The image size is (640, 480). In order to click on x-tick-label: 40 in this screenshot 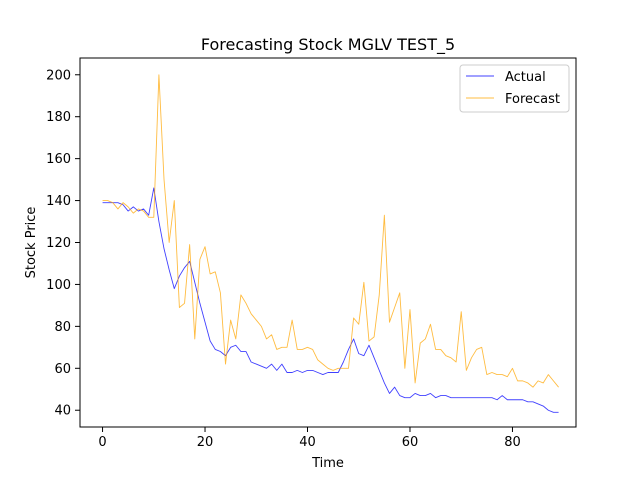, I will do `click(307, 442)`.